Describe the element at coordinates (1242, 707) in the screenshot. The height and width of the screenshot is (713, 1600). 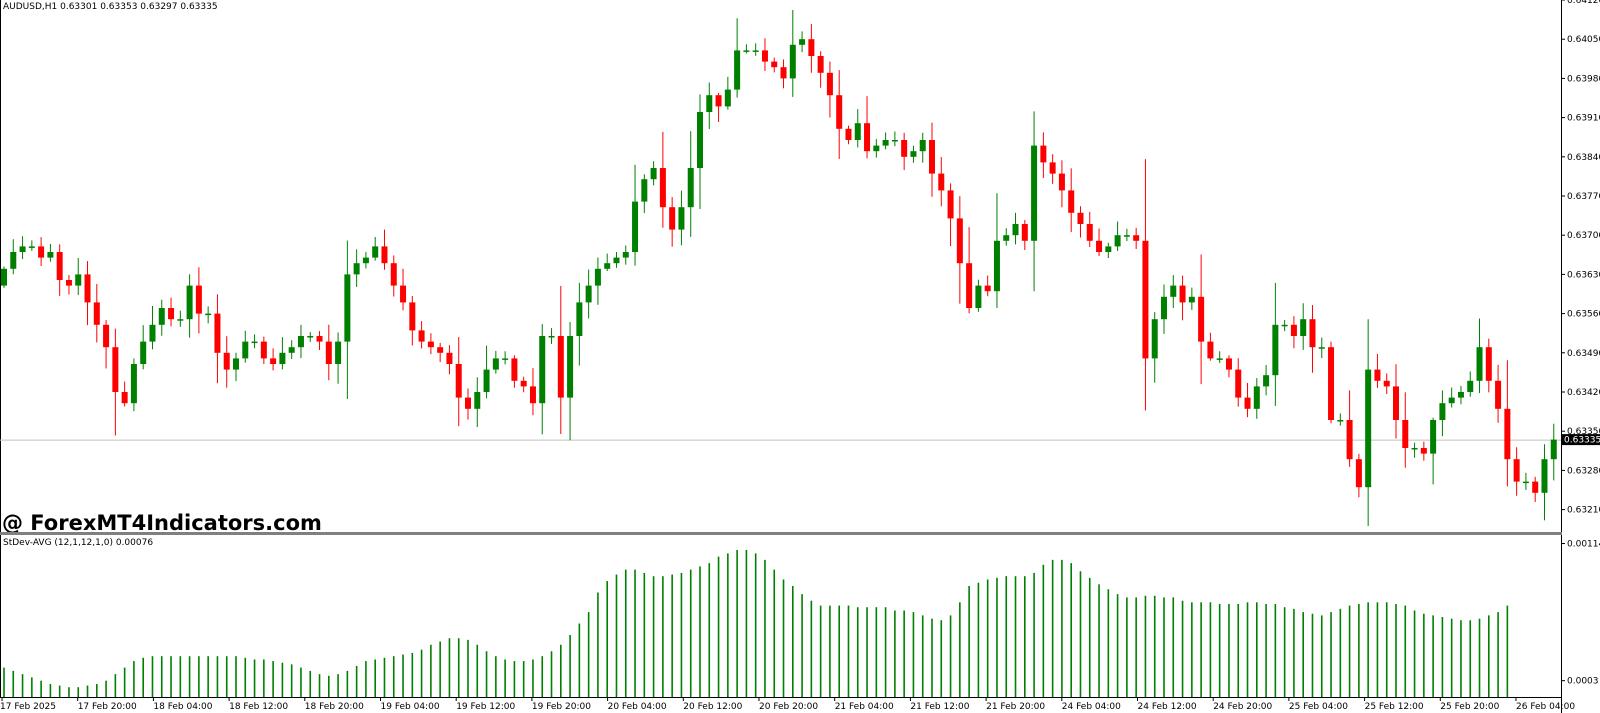
I see `time-tick-label: 24 Feb 20:00` at that location.